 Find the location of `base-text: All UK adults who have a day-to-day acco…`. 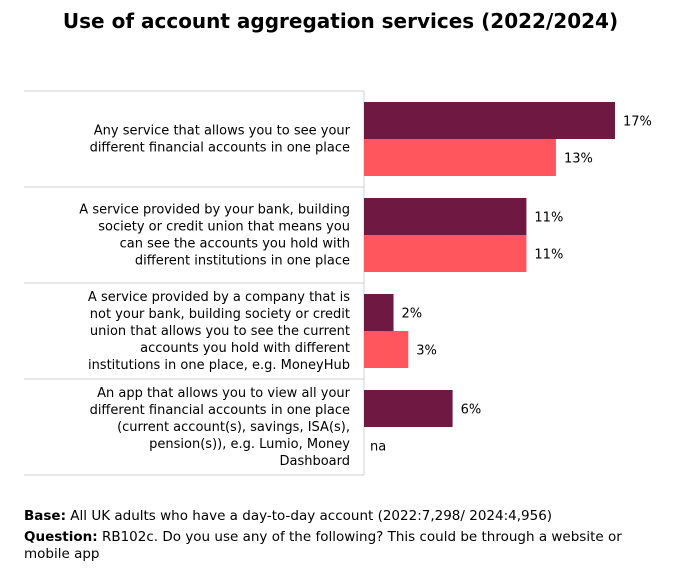

base-text: All UK adults who have a day-to-day acco… is located at coordinates (311, 516).